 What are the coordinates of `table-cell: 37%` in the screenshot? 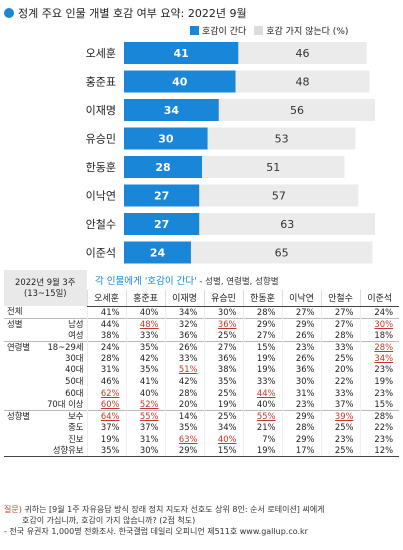 It's located at (145, 427).